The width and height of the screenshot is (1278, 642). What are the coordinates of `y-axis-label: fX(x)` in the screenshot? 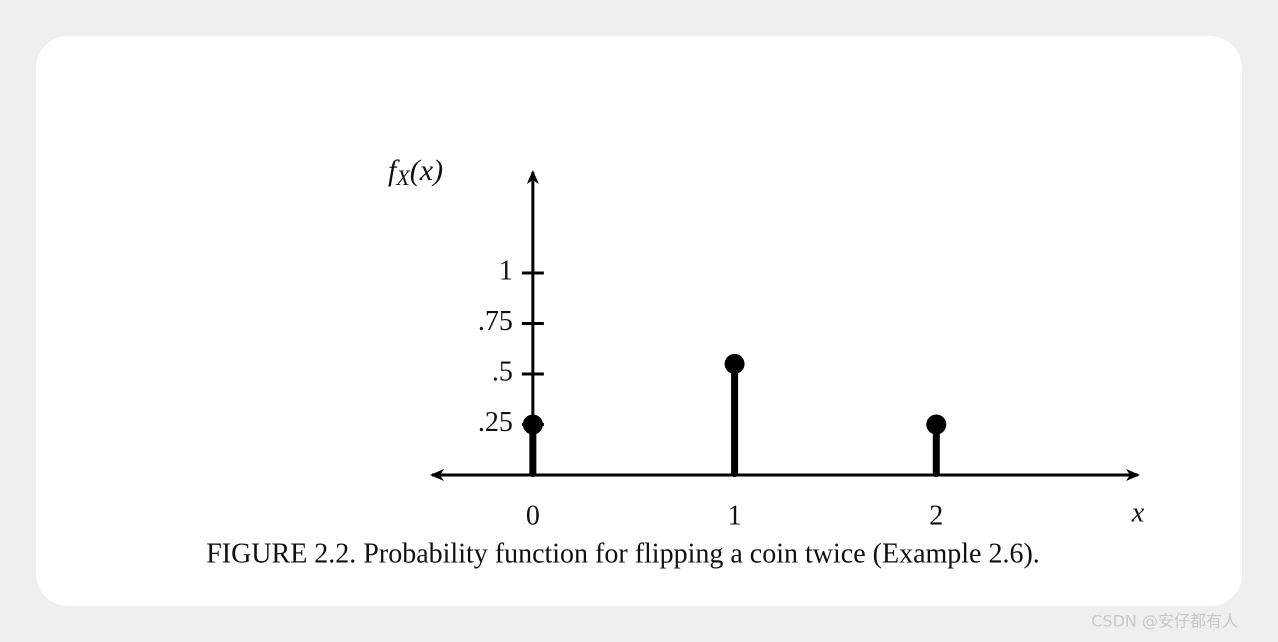 It's located at (415, 172).